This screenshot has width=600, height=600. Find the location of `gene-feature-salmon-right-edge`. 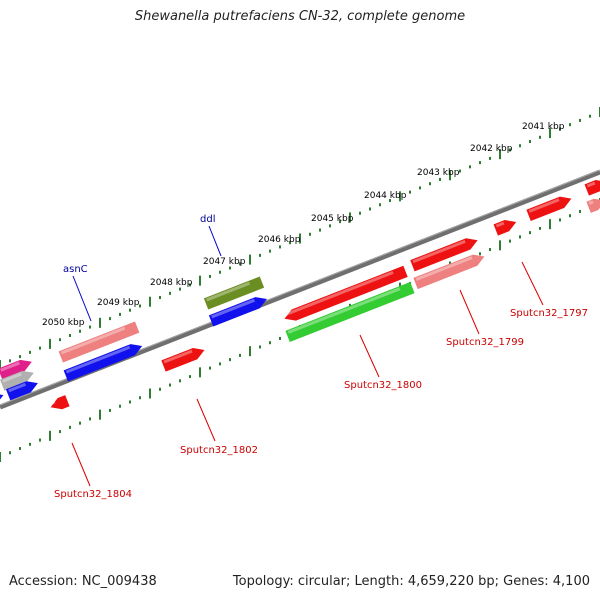

gene-feature-salmon-right-edge is located at coordinates (593, 204).